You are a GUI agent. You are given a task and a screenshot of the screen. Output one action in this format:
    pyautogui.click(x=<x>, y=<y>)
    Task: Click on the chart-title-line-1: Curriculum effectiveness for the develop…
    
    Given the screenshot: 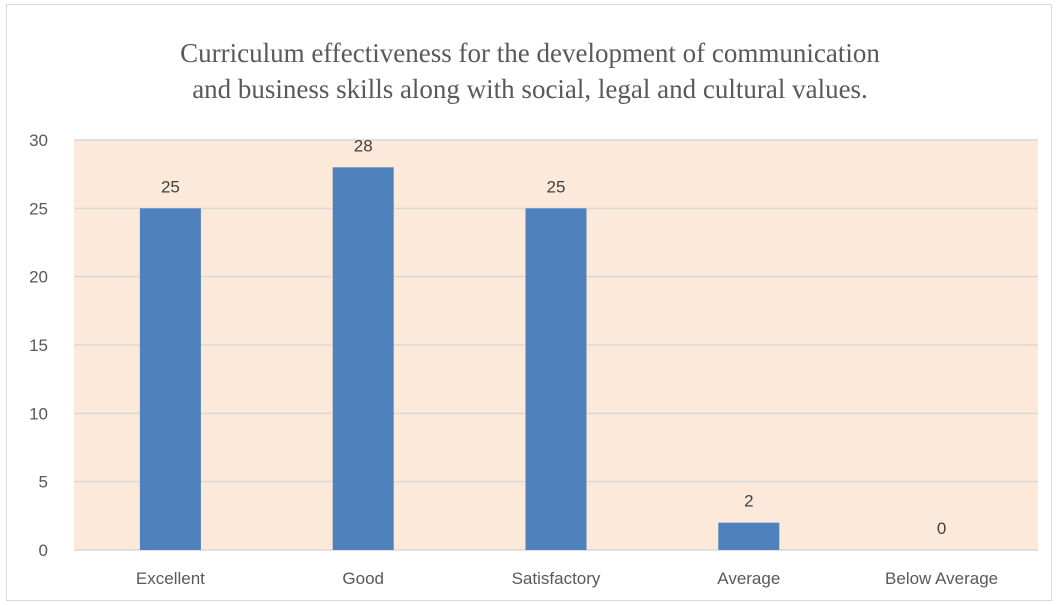 What is the action you would take?
    pyautogui.click(x=530, y=53)
    